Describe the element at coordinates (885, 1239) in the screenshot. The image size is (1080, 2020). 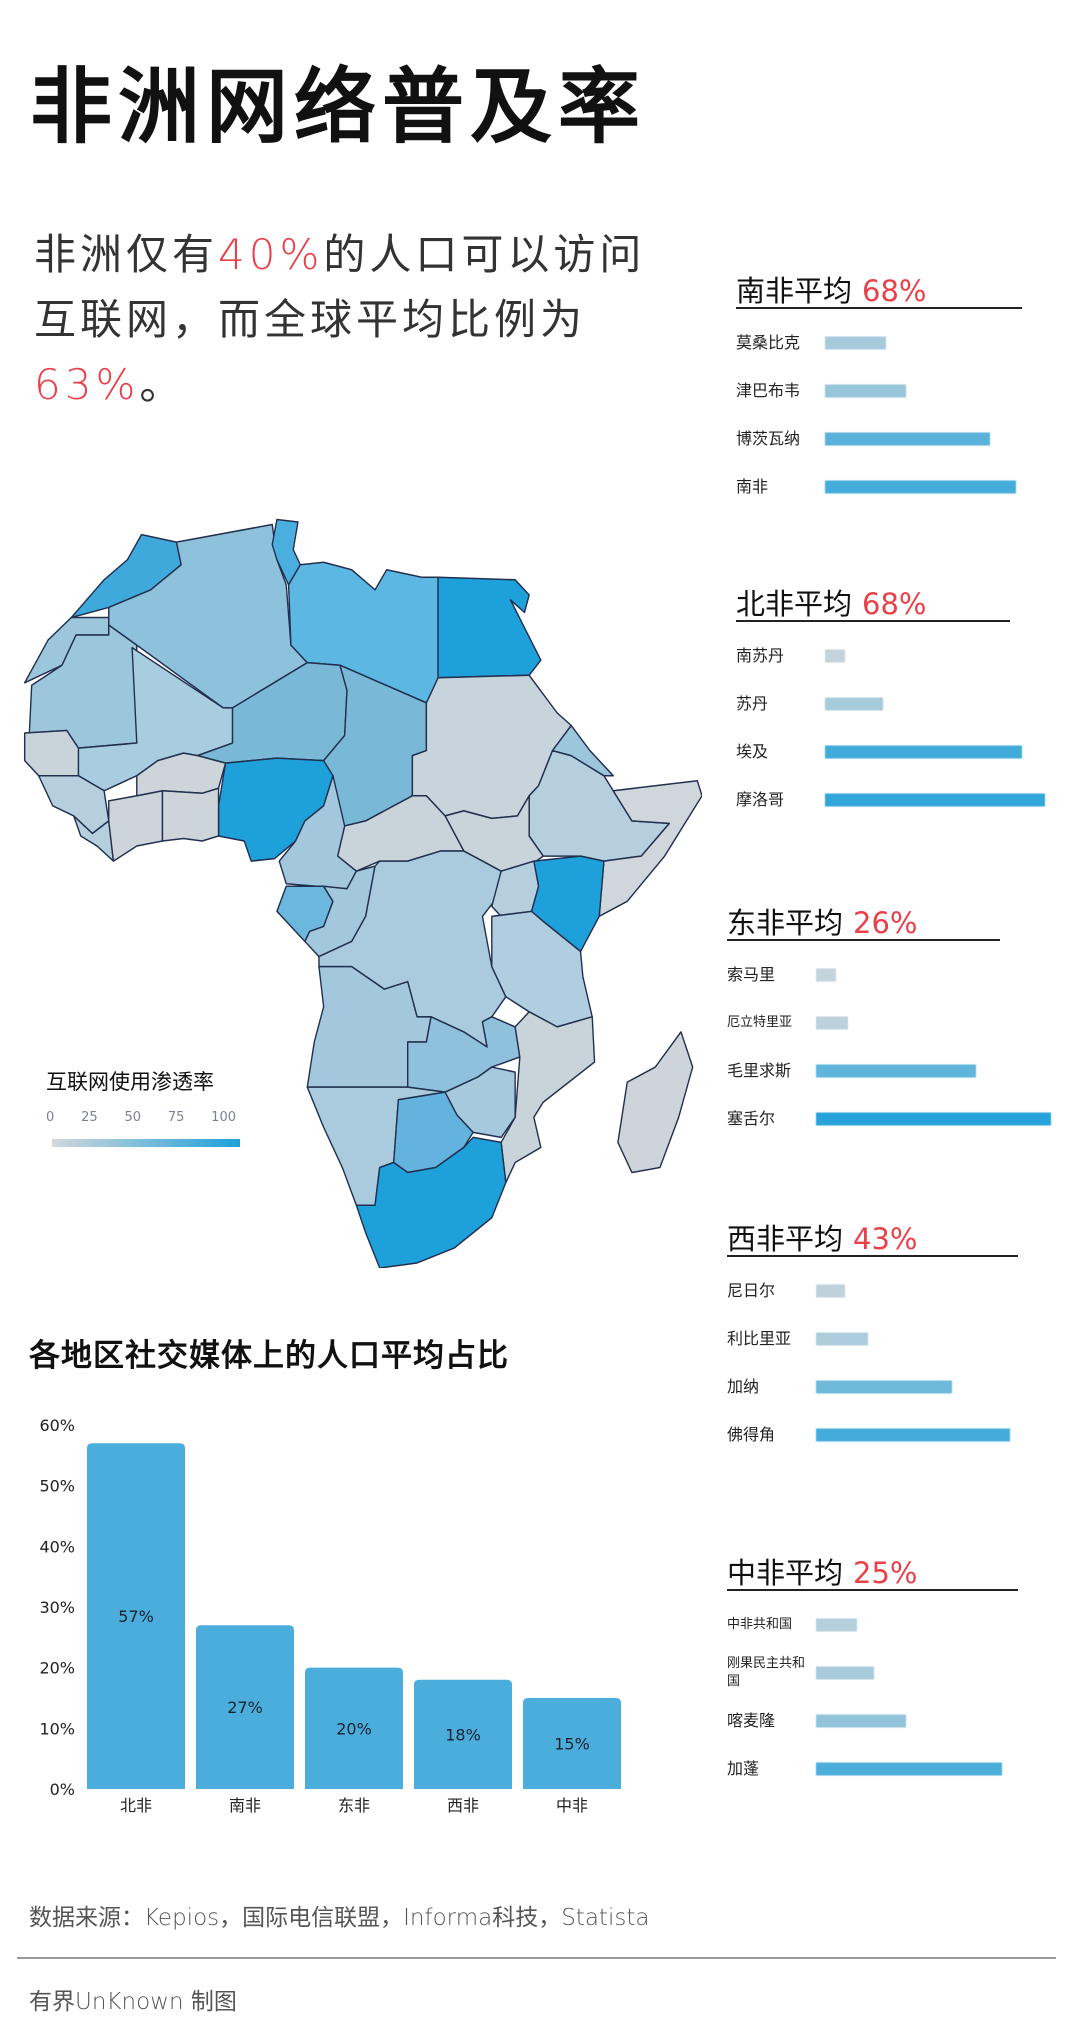
I see `region-average: 43%` at that location.